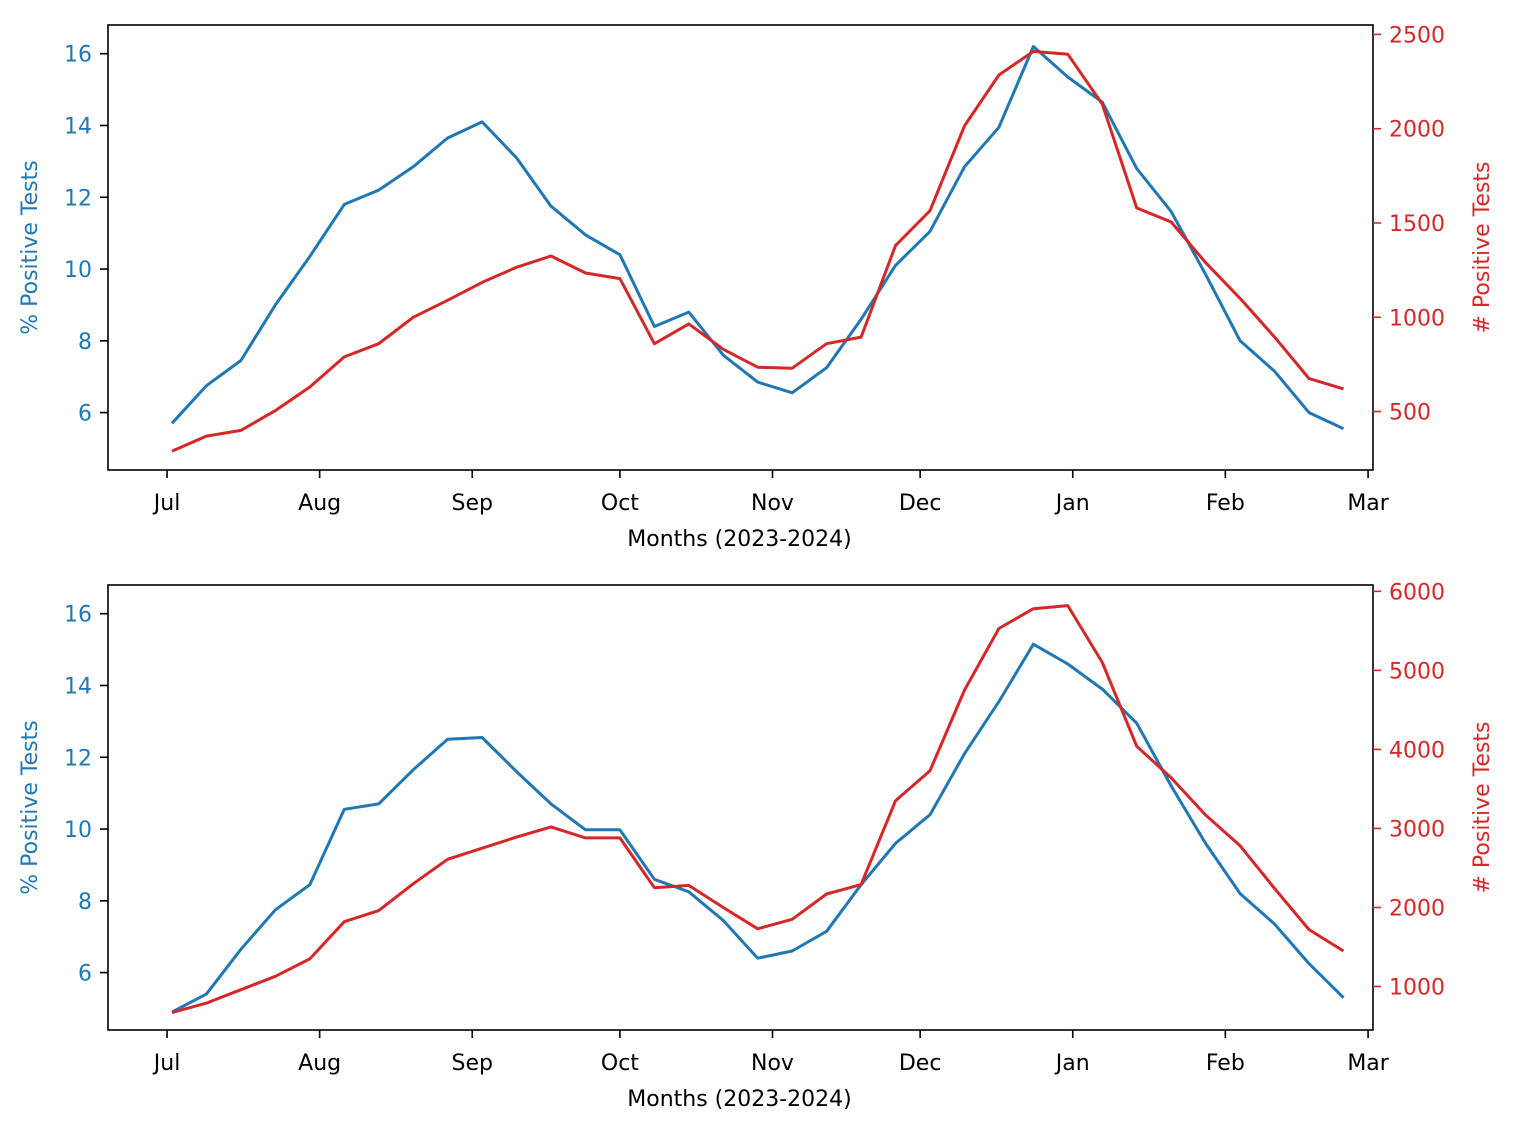 The height and width of the screenshot is (1132, 1515). I want to click on right-y-tick-label: 500, so click(1410, 413).